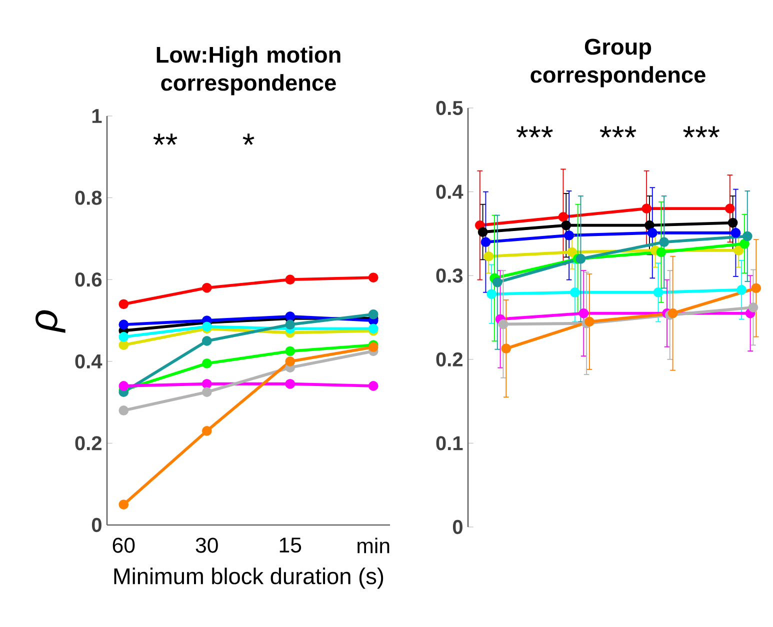  What do you see at coordinates (374, 546) in the screenshot?
I see `x-tick-label: min` at bounding box center [374, 546].